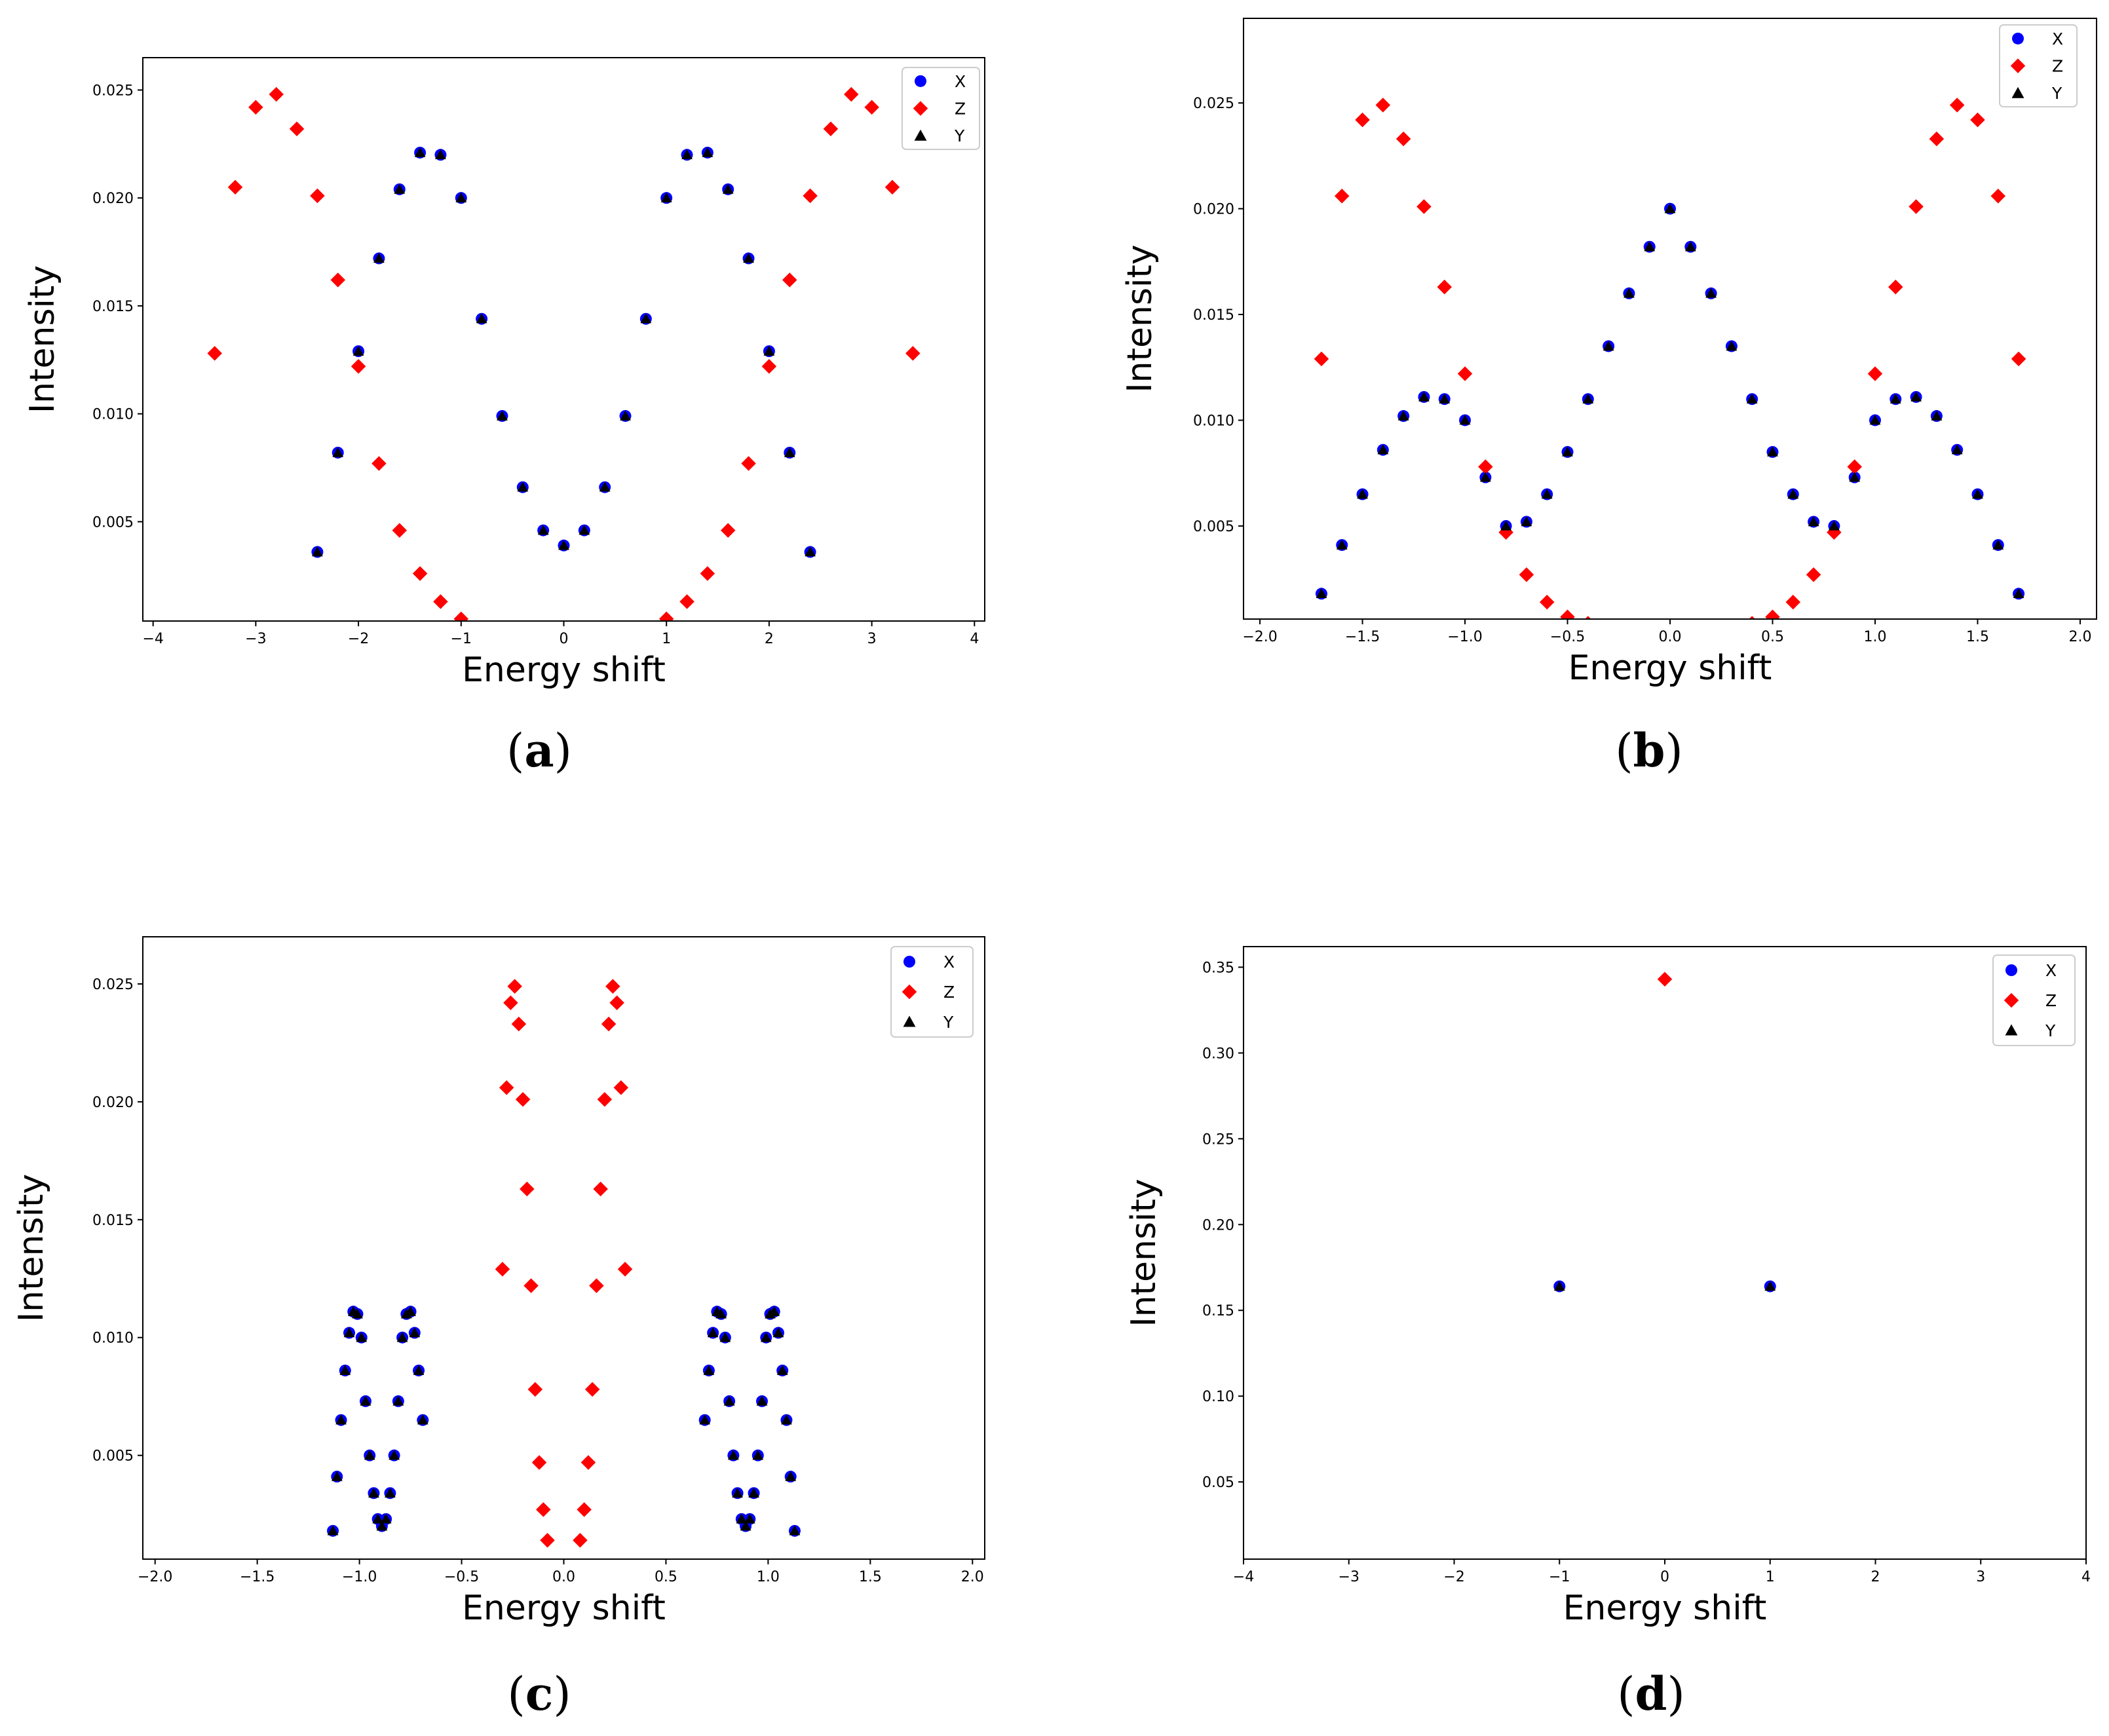  I want to click on y-tick-label: 0.005, so click(1213, 527).